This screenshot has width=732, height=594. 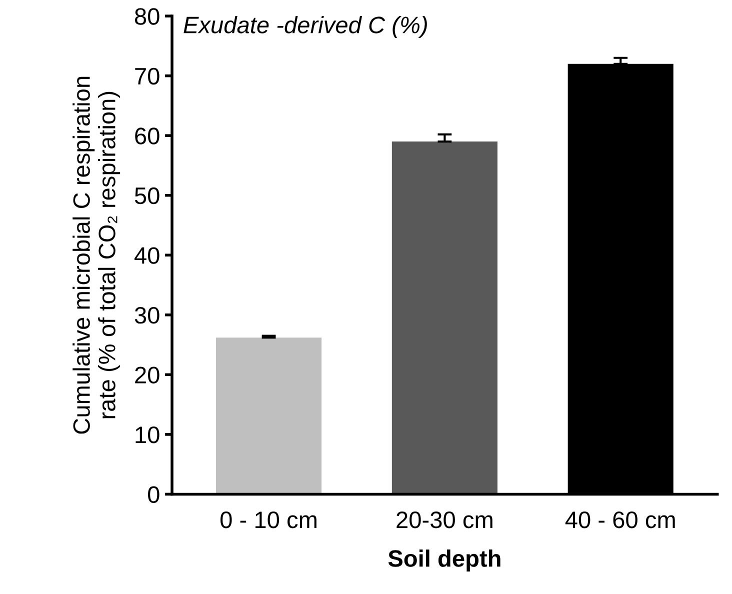 What do you see at coordinates (147, 136) in the screenshot?
I see `y-tick-label: 60` at bounding box center [147, 136].